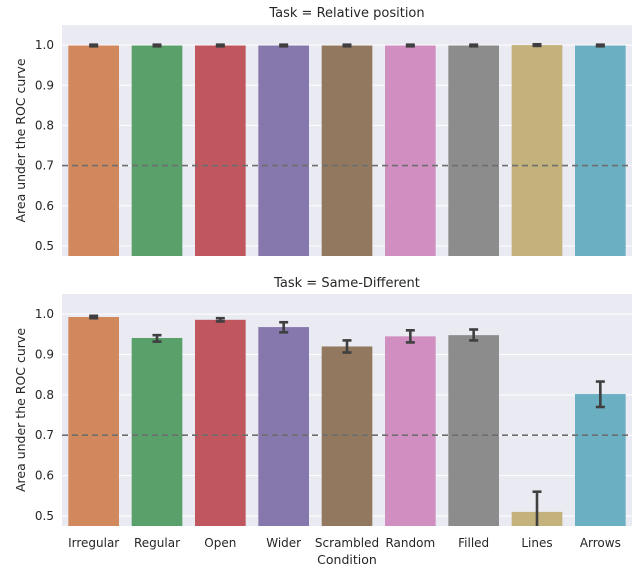 The width and height of the screenshot is (634, 571). What do you see at coordinates (346, 13) in the screenshot?
I see `panel-title: Task = Relative position` at bounding box center [346, 13].